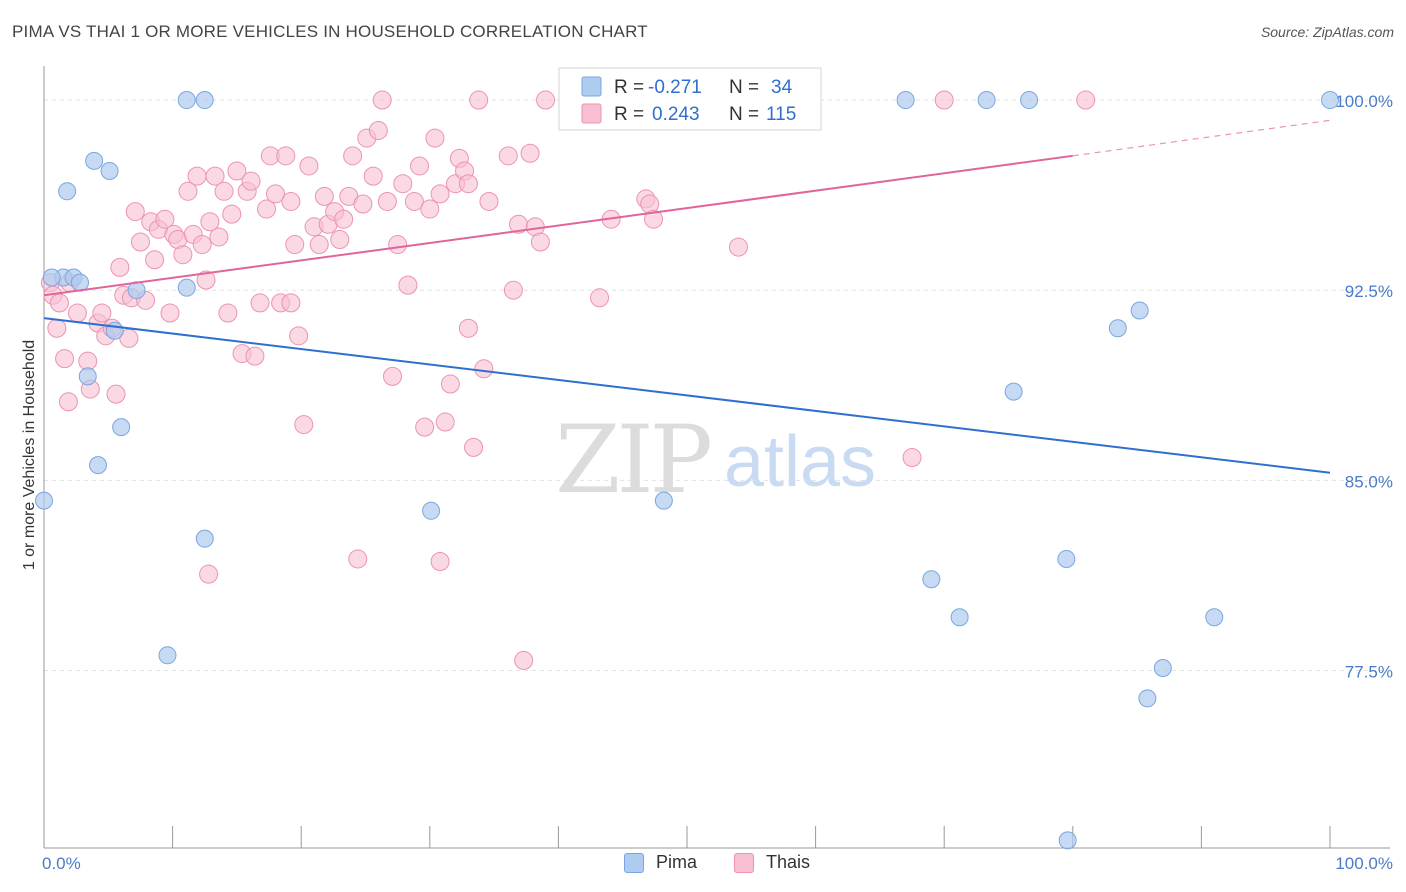  What do you see at coordinates (1369, 291) in the screenshot?
I see `y-tick-label: 92.5%` at bounding box center [1369, 291].